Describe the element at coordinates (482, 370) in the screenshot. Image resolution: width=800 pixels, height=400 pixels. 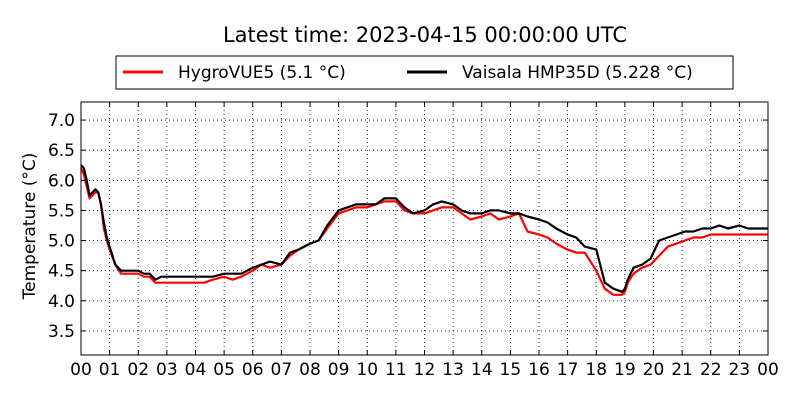
I see `x-tick-label: 14` at that location.